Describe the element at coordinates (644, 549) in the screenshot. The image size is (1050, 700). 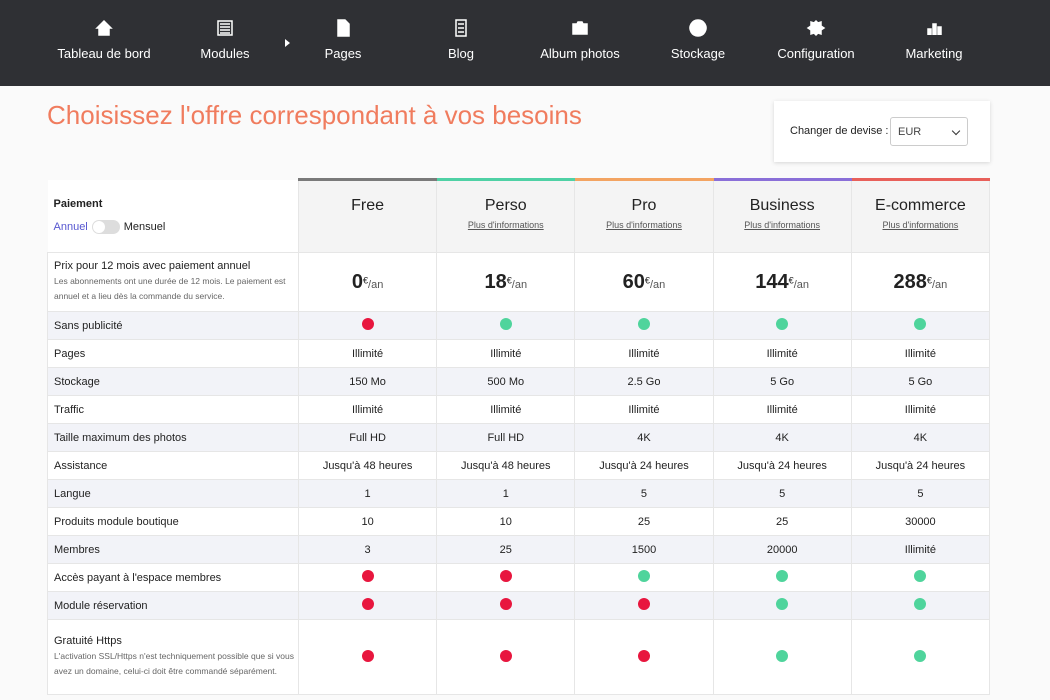
I see `feature-cell: 1500` at that location.